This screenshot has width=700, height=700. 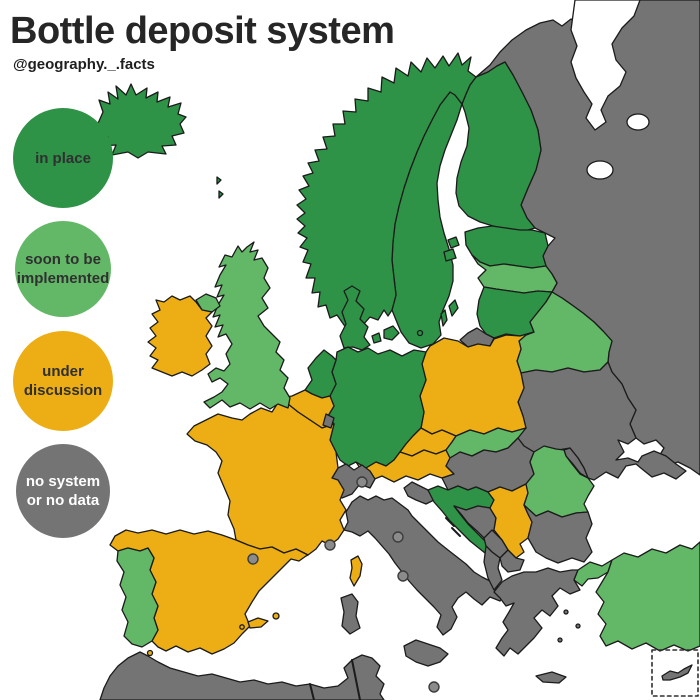 I want to click on lake-ladoga, so click(x=600, y=170).